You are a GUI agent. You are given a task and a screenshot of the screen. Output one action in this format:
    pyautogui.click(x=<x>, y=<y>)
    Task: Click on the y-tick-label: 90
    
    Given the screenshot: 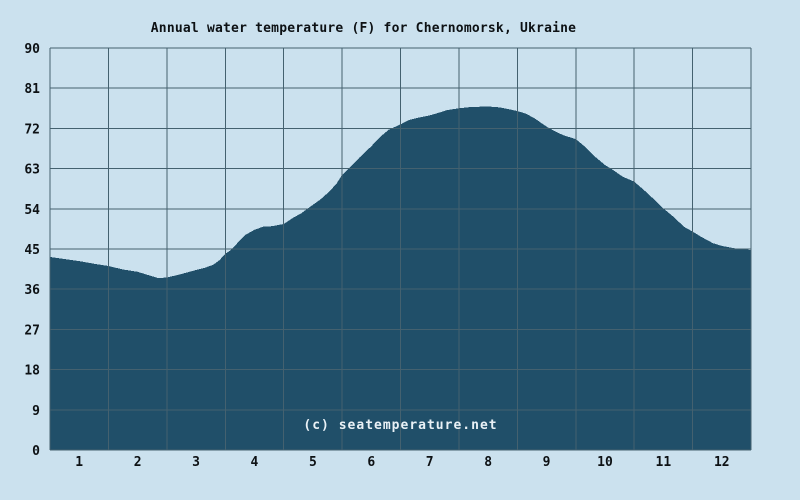 What is the action you would take?
    pyautogui.click(x=32, y=49)
    